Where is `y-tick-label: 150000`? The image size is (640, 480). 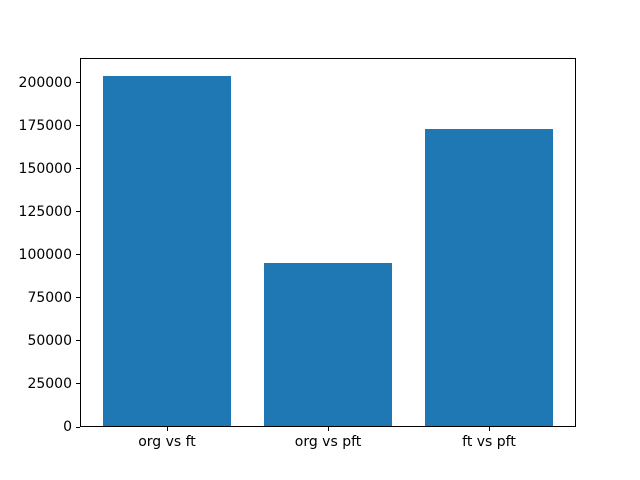
y-tick-label: 150000 is located at coordinates (45, 168).